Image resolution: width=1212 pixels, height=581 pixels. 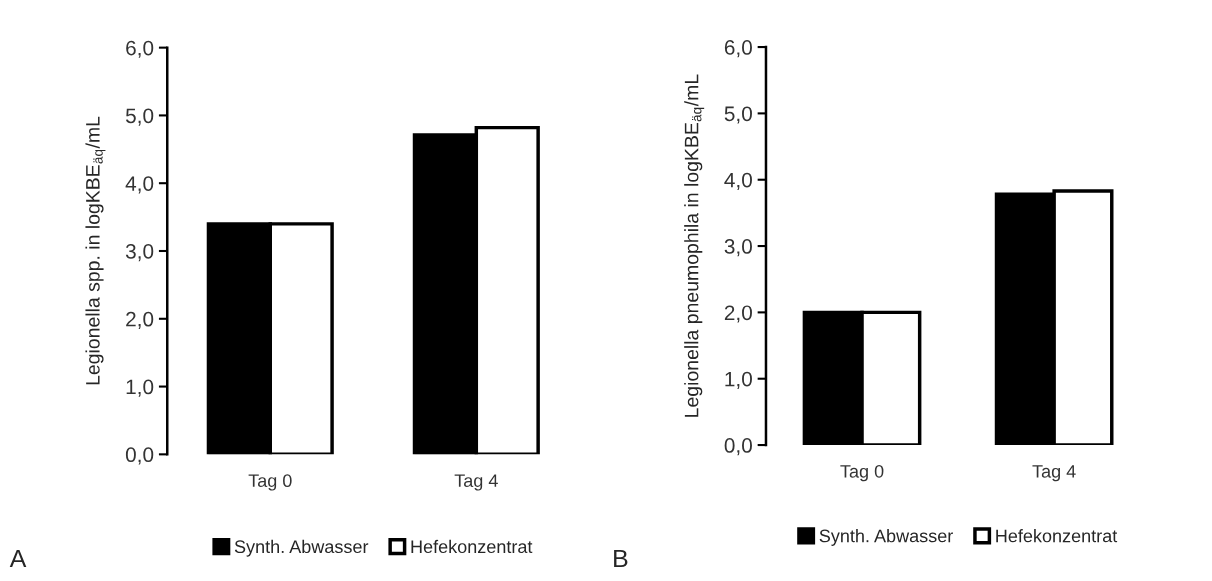 I want to click on y-axis-title: Legionella pneumophila in logKBE$_{äq}$/mL, so click(x=694, y=245).